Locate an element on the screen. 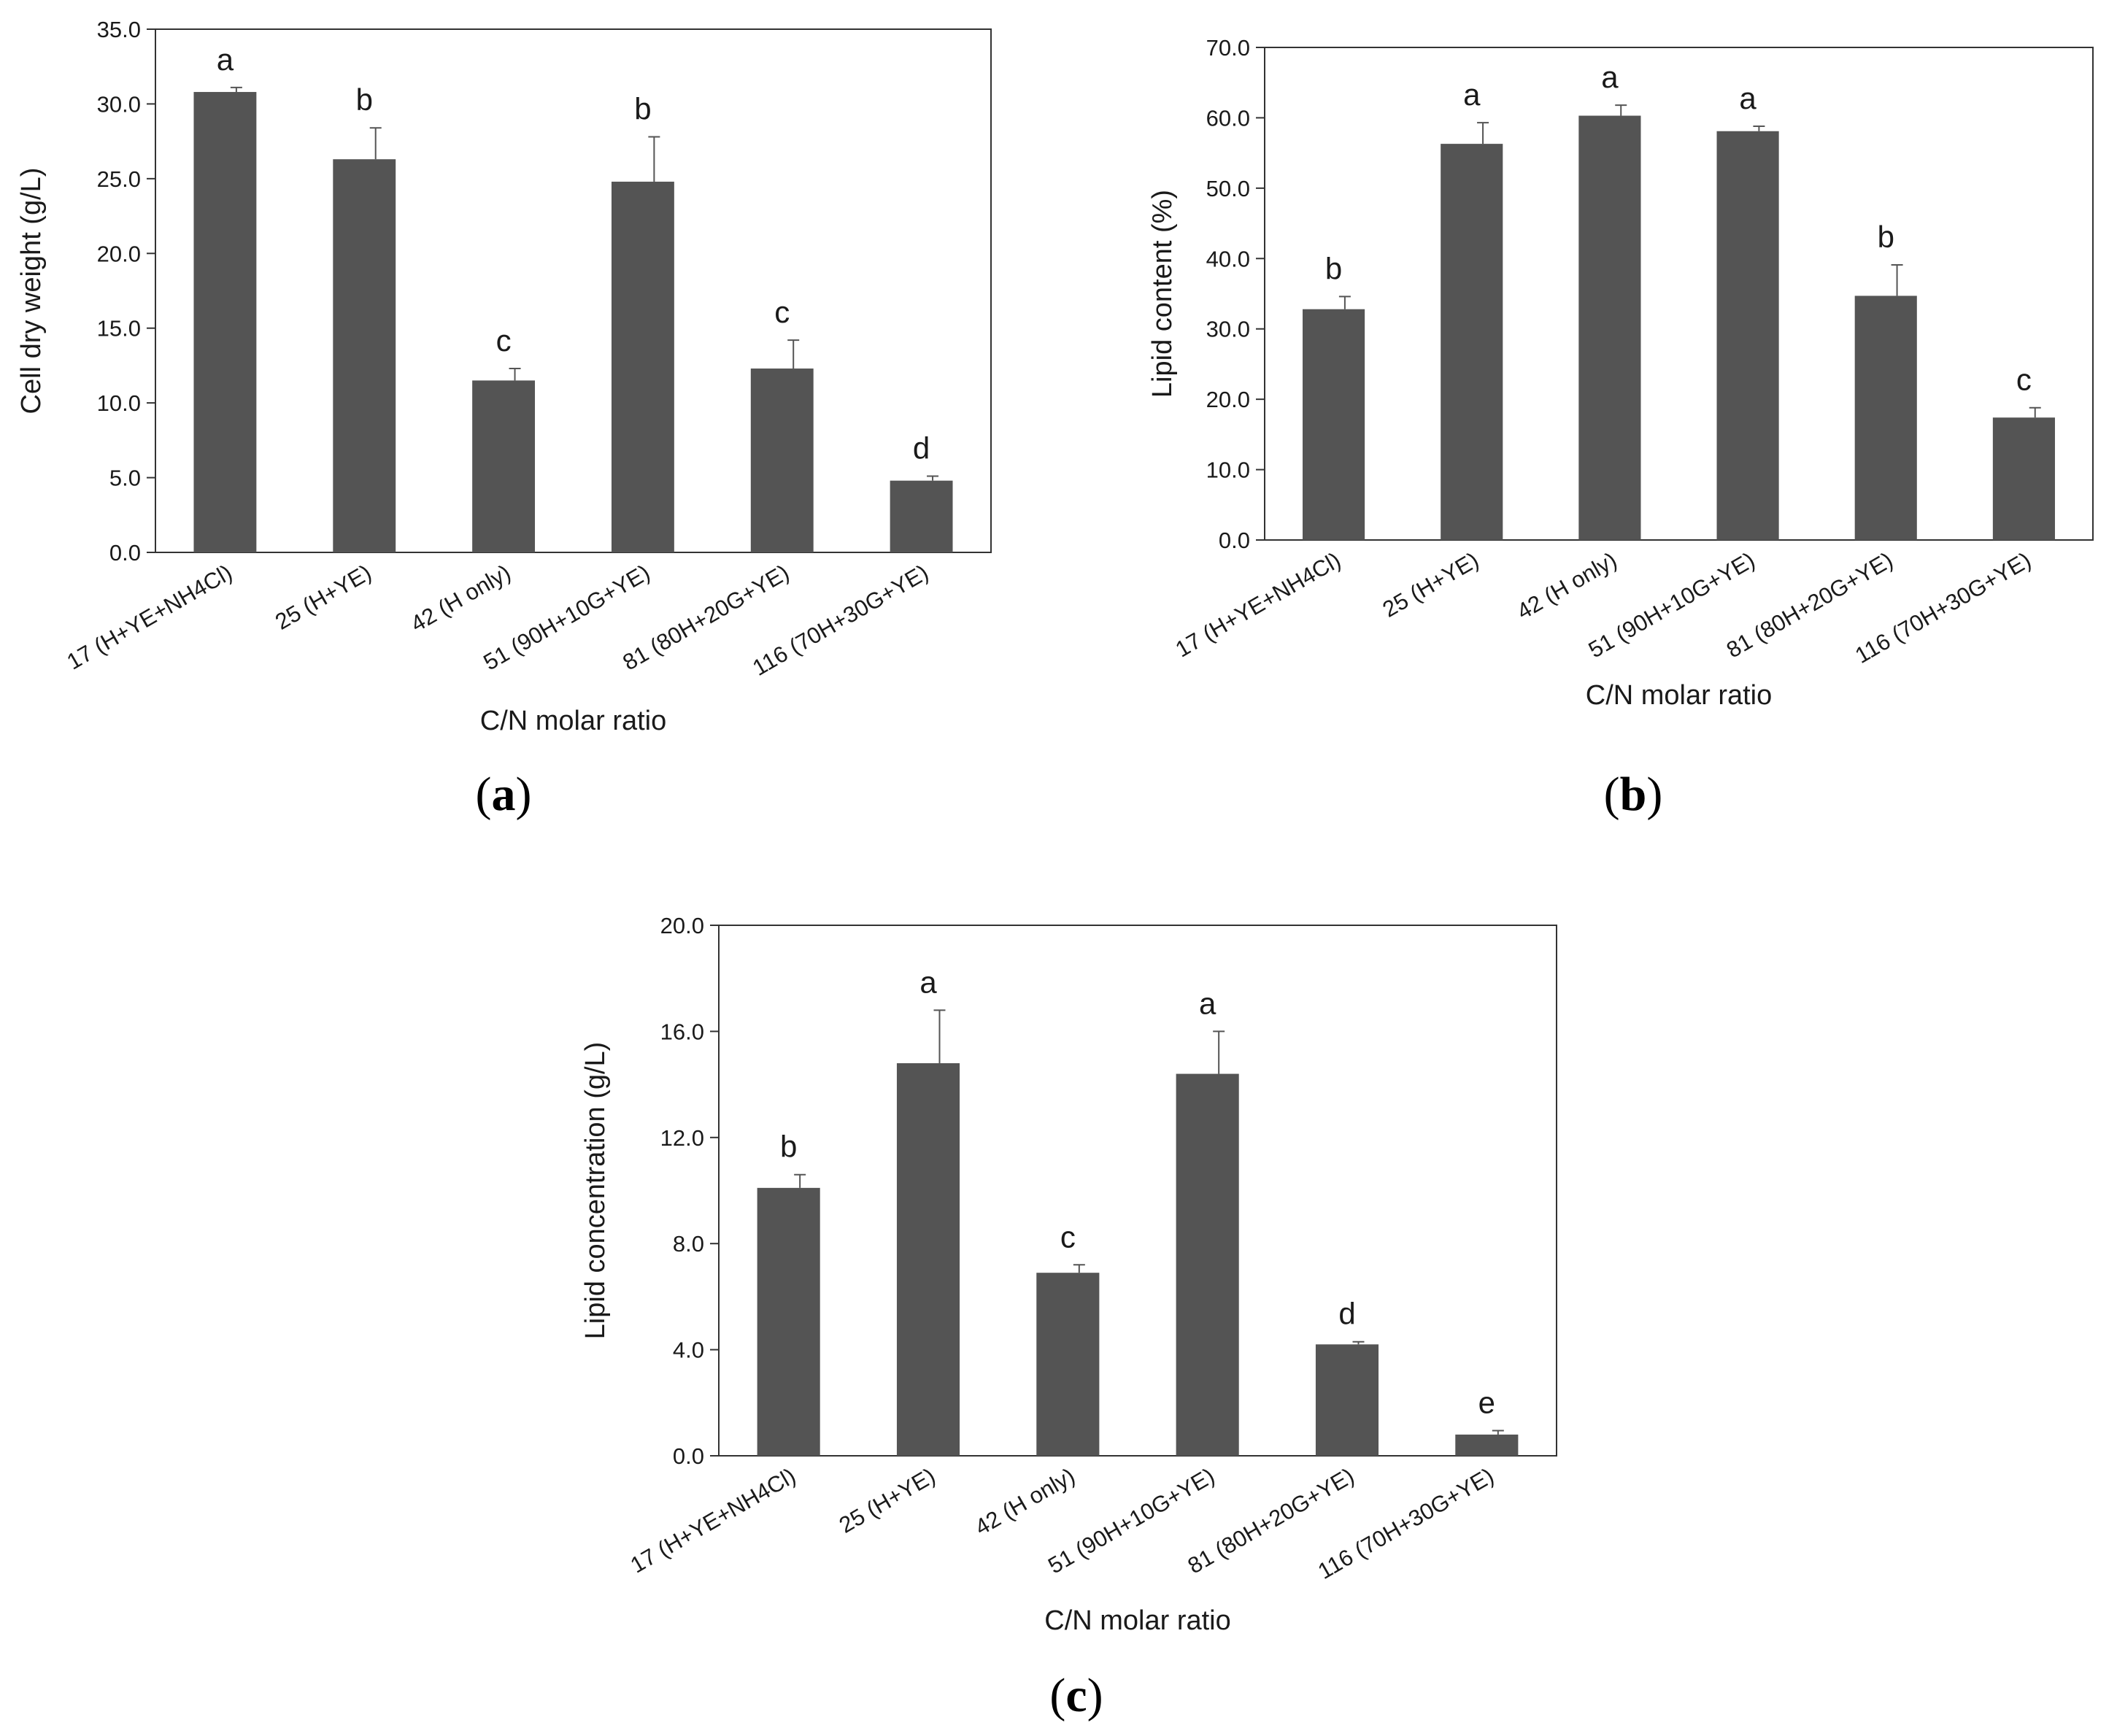 The width and height of the screenshot is (2117, 1736). y-tick-label: 40.0 is located at coordinates (1228, 258).